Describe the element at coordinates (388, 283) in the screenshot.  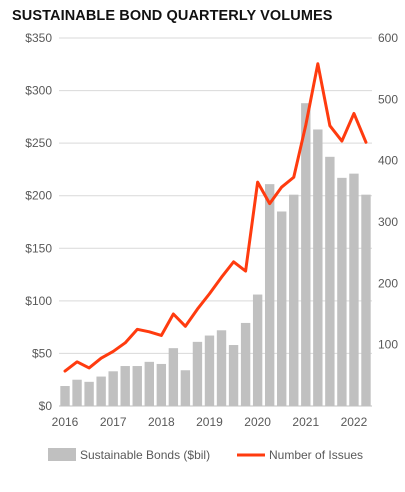
I see `y2-tick-label: 200` at that location.